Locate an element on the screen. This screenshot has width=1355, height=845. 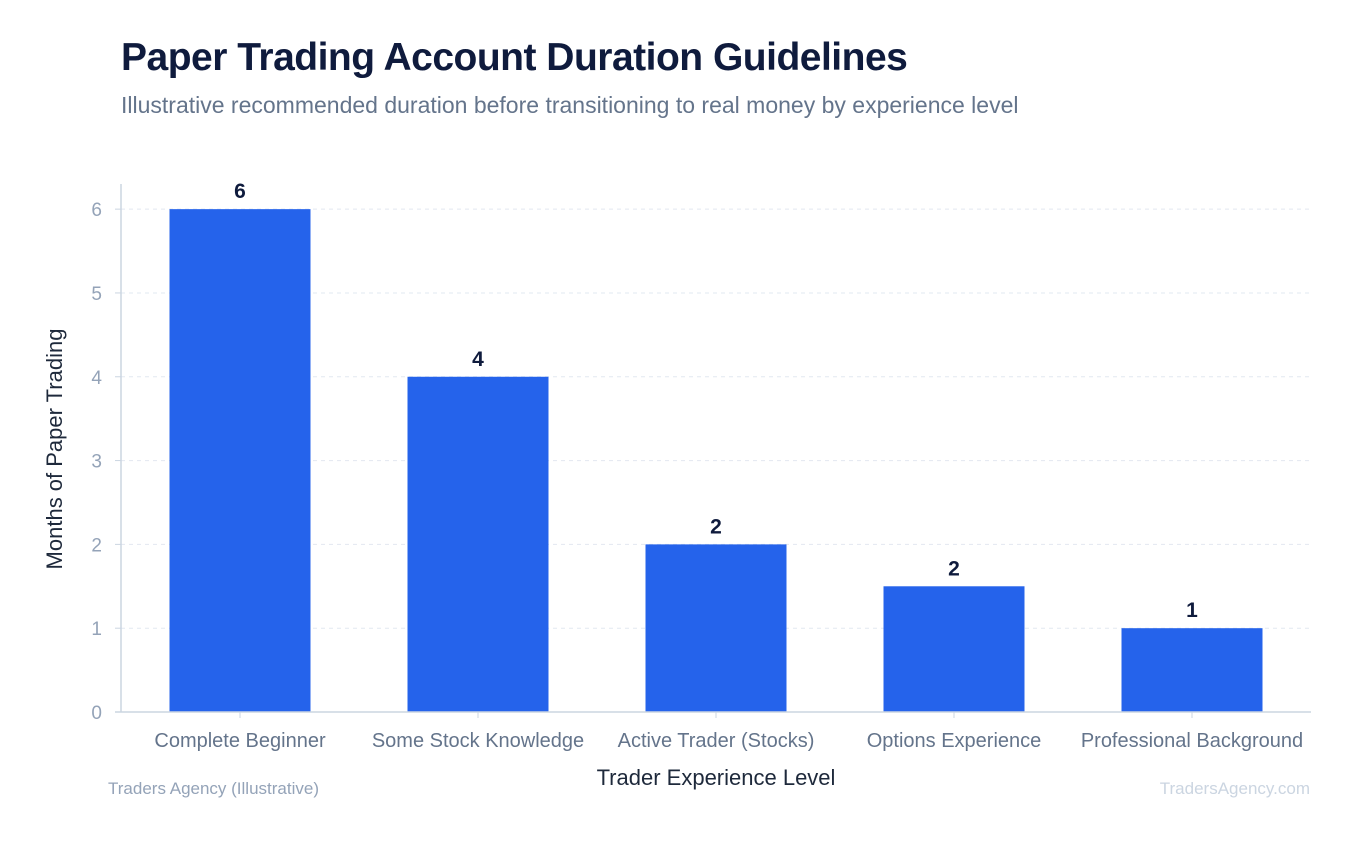
bar-value-label: 1 is located at coordinates (1192, 610).